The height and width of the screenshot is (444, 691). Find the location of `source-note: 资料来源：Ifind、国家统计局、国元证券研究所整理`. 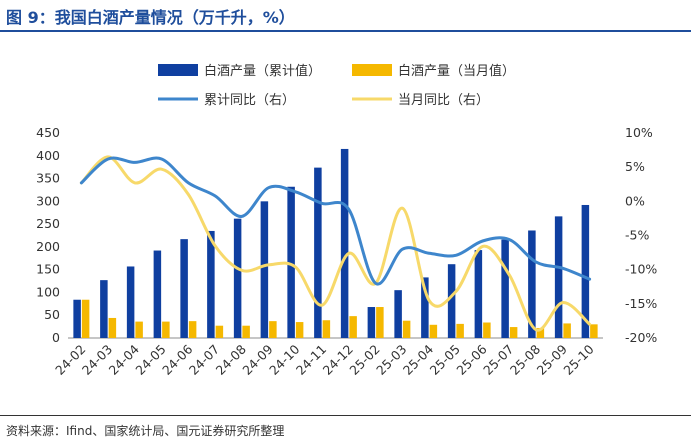

source-note: 资料来源：Ifind、国家统计局、国元证券研究所整理 is located at coordinates (145, 431).